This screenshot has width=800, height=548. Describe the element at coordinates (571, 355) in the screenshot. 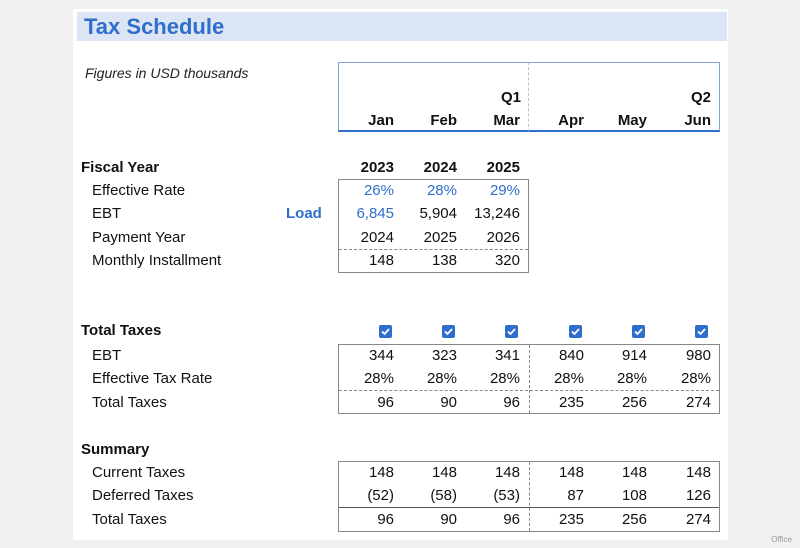

I see `value-cell: 840` at that location.